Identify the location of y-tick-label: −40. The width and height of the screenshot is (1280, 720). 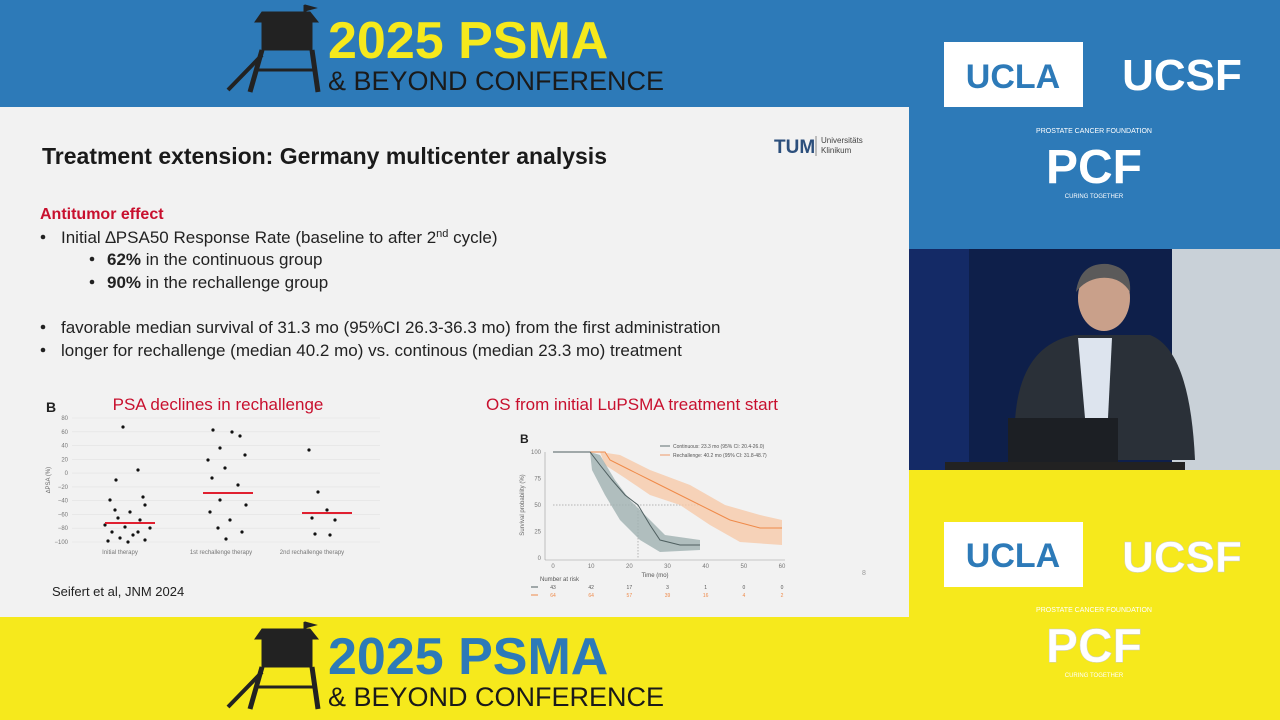
(63, 502).